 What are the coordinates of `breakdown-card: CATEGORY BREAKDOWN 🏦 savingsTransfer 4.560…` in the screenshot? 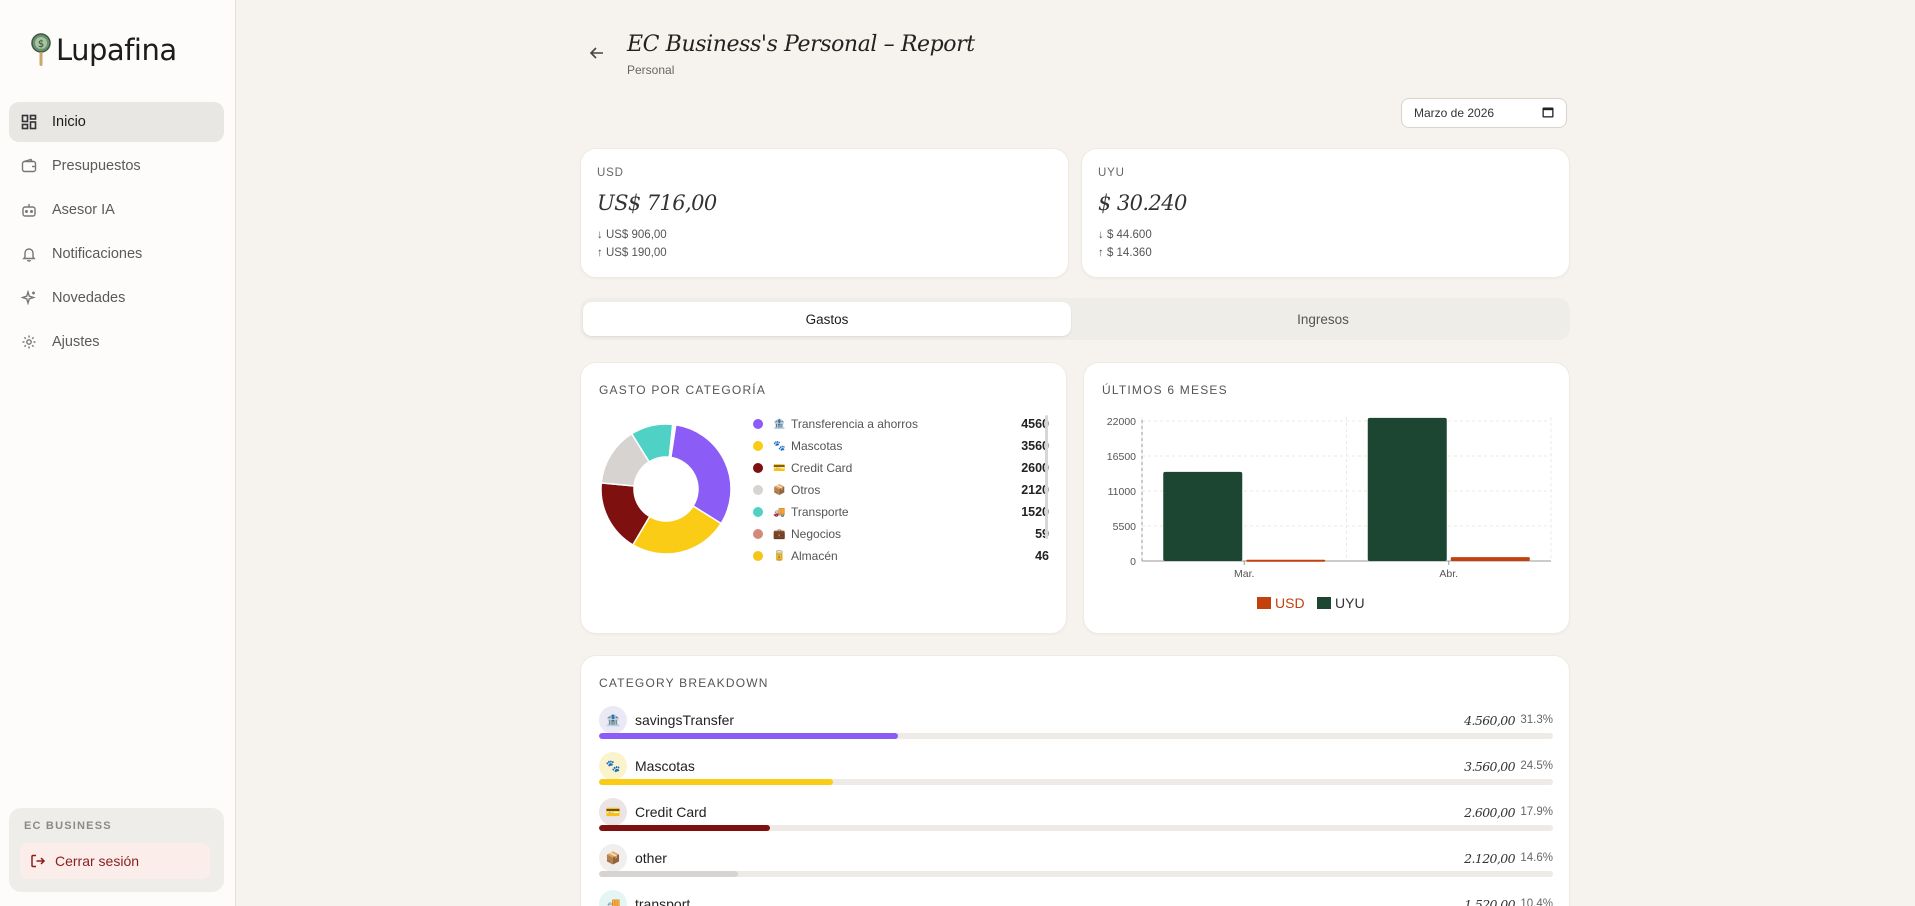 It's located at (1075, 780).